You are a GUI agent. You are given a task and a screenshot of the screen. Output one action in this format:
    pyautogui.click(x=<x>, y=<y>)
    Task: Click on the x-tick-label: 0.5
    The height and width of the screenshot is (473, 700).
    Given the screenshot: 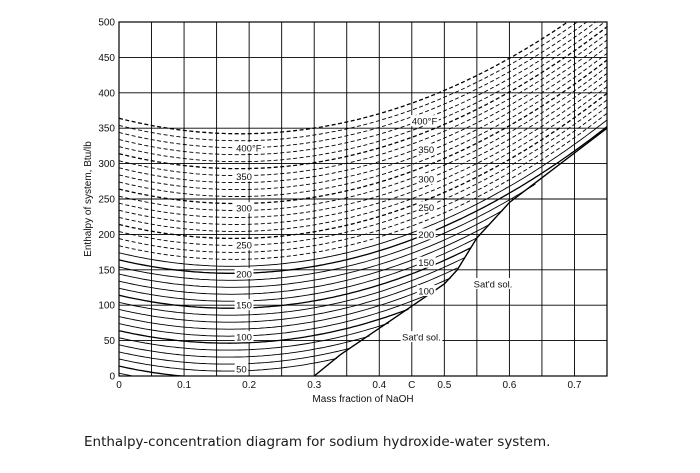 What is the action you would take?
    pyautogui.click(x=444, y=385)
    